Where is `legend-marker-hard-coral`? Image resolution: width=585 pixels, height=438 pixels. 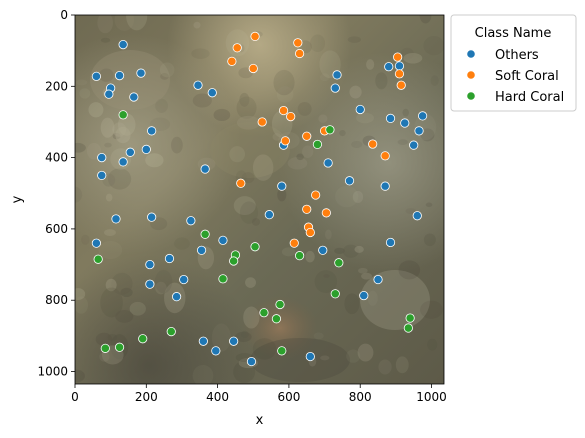 legend-marker-hard-coral is located at coordinates (471, 96).